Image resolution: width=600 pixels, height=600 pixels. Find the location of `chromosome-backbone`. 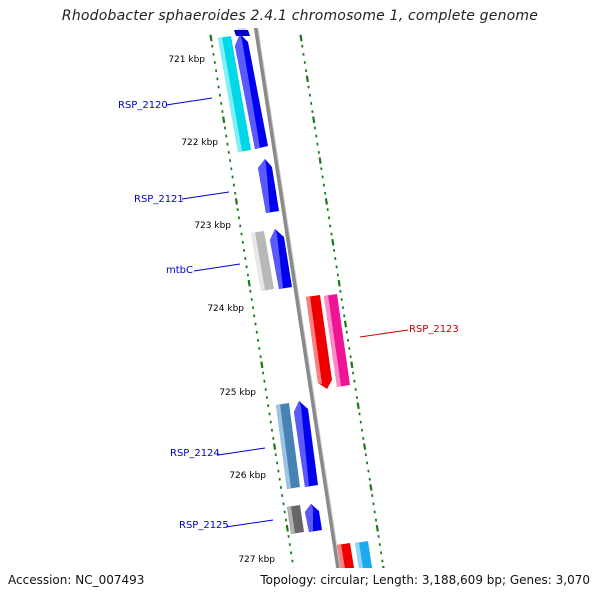

chromosome-backbone is located at coordinates (297, 298).